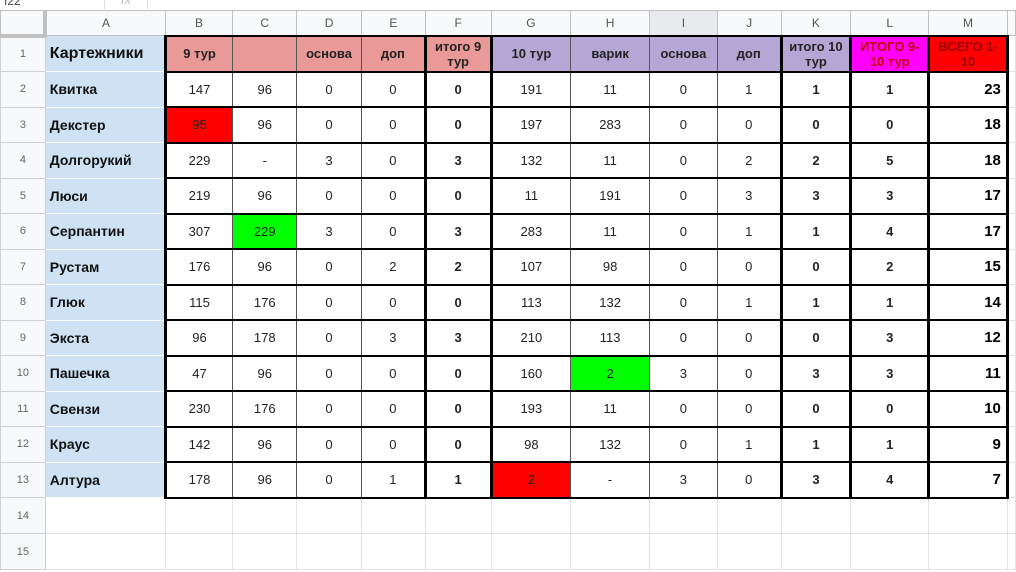 The image size is (1016, 572). What do you see at coordinates (23, 53) in the screenshot?
I see `row-header-1: 1` at bounding box center [23, 53].